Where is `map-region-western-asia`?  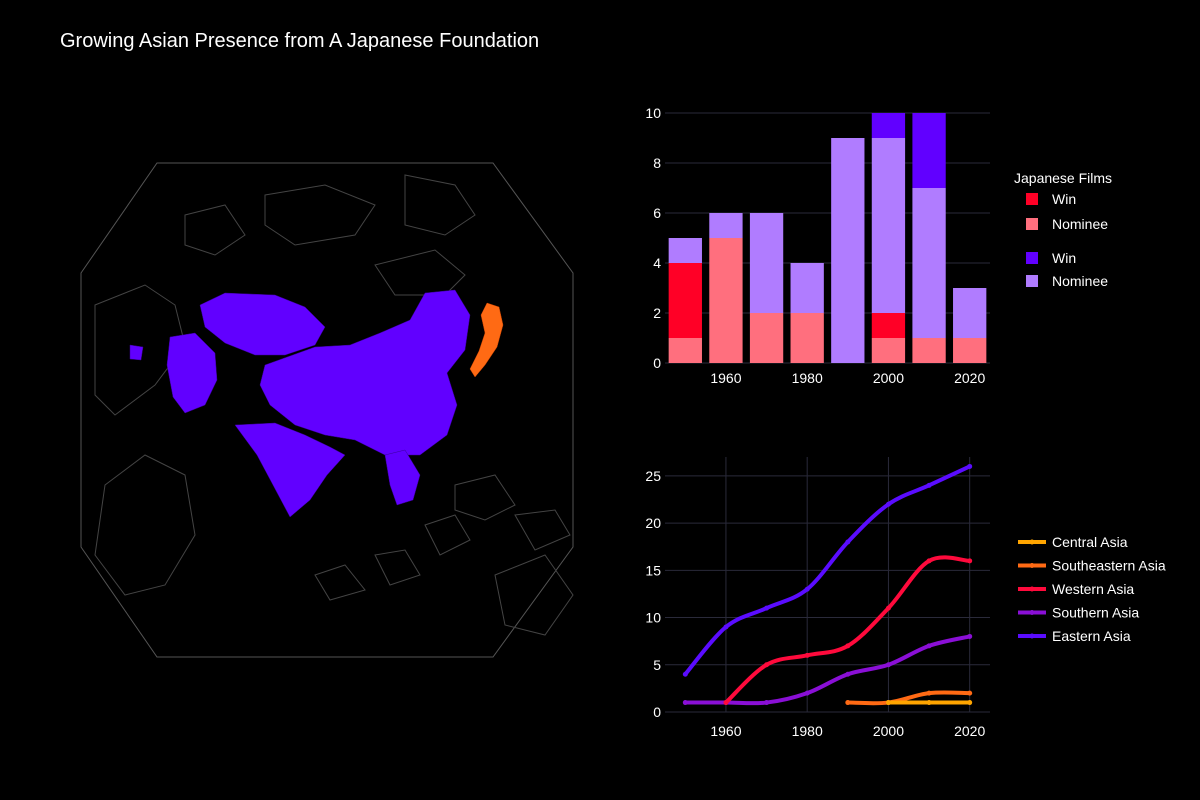 map-region-western-asia is located at coordinates (136, 352).